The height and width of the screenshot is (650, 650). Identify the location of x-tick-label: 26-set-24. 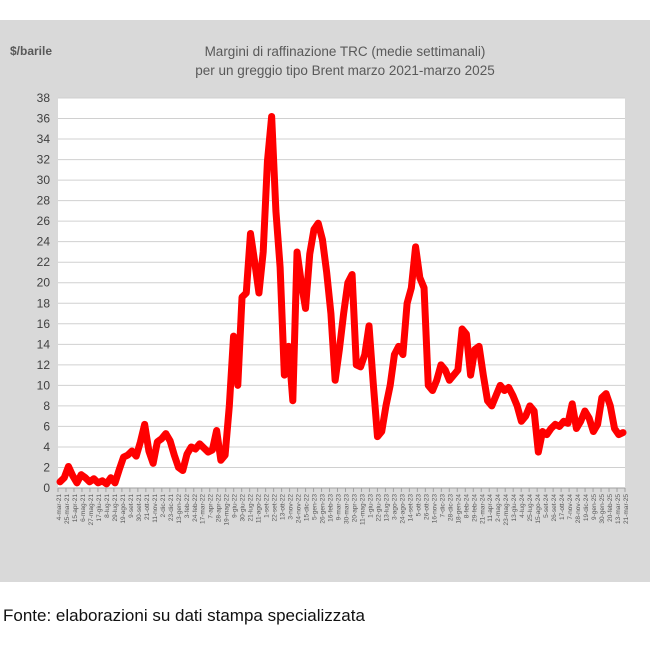
(554, 508).